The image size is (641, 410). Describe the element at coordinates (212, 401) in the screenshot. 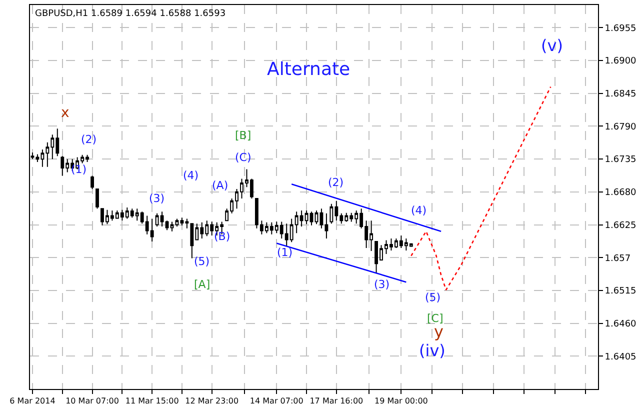

I see `x-tick-label: 12 Mar 23:00` at that location.